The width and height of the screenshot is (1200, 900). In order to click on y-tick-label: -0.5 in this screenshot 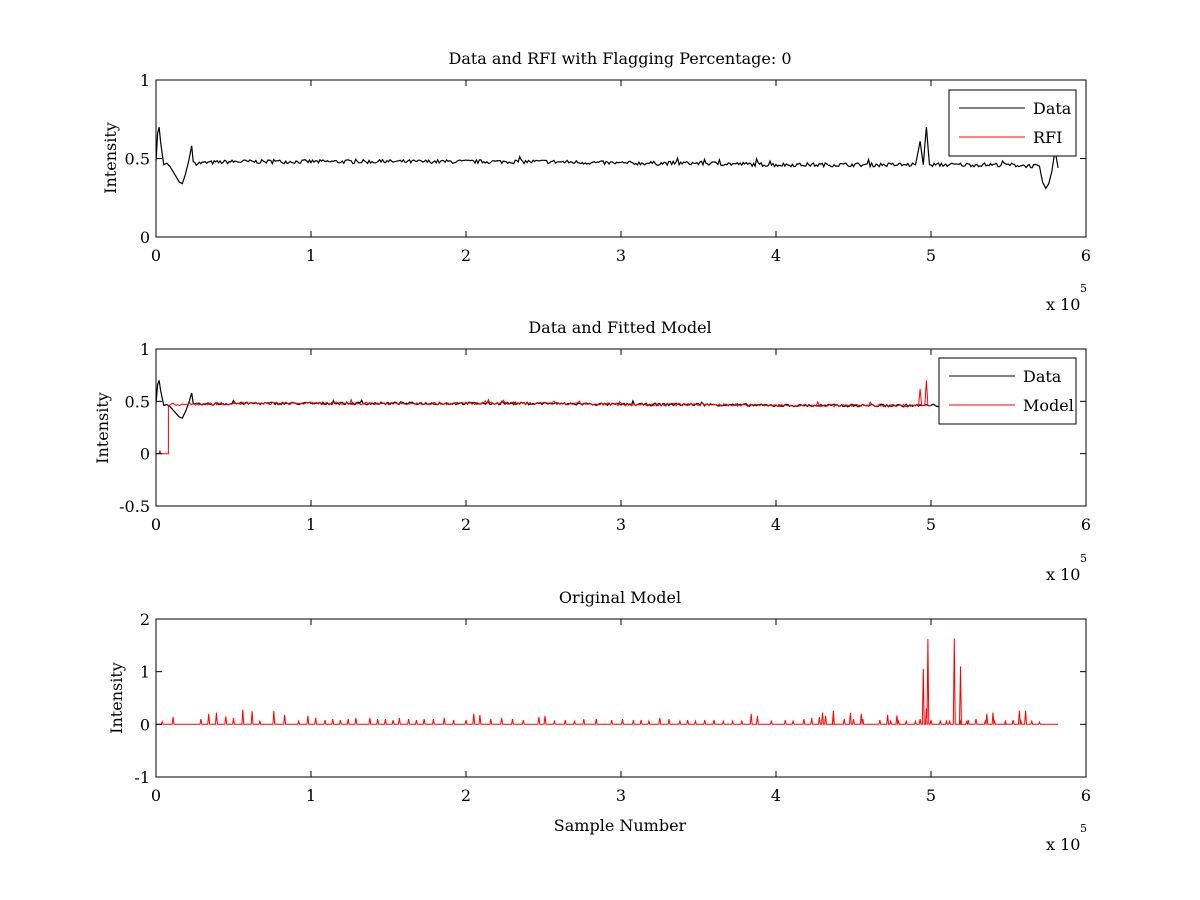, I will do `click(134, 506)`.